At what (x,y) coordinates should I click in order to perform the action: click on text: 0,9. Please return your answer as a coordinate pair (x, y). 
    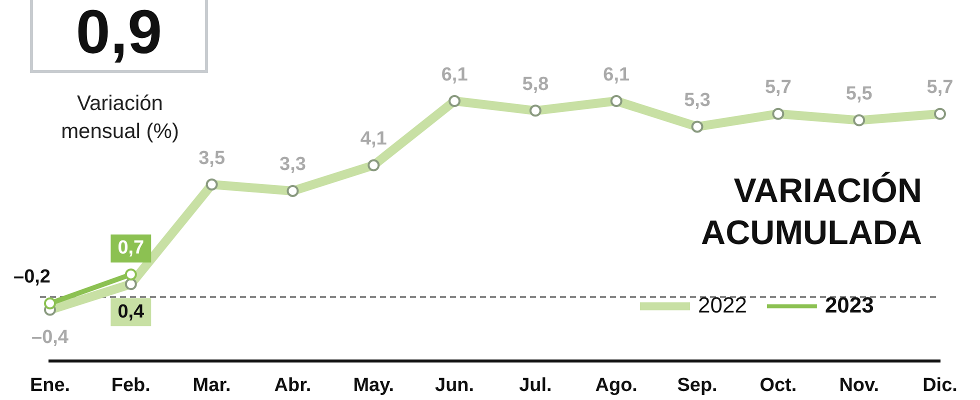
    Looking at the image, I should click on (119, 36).